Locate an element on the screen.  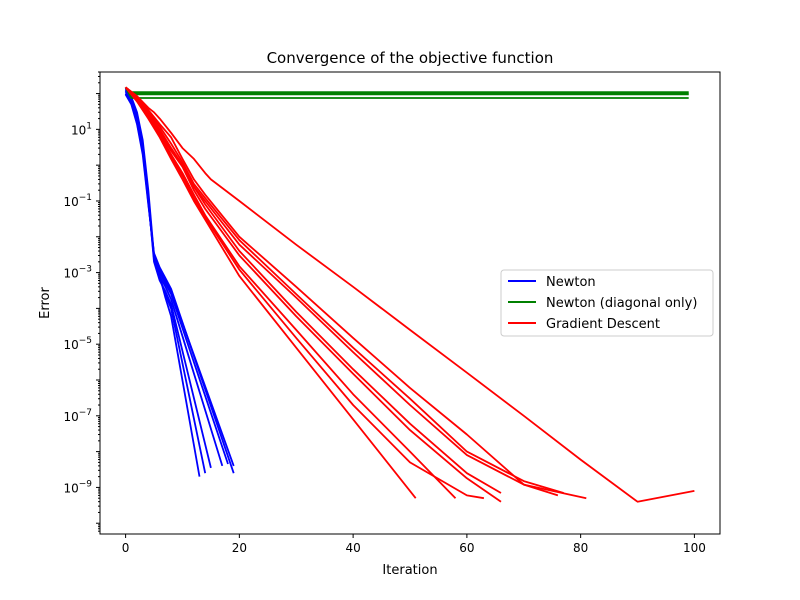
chart-title: Convergence of the objective function is located at coordinates (410, 58).